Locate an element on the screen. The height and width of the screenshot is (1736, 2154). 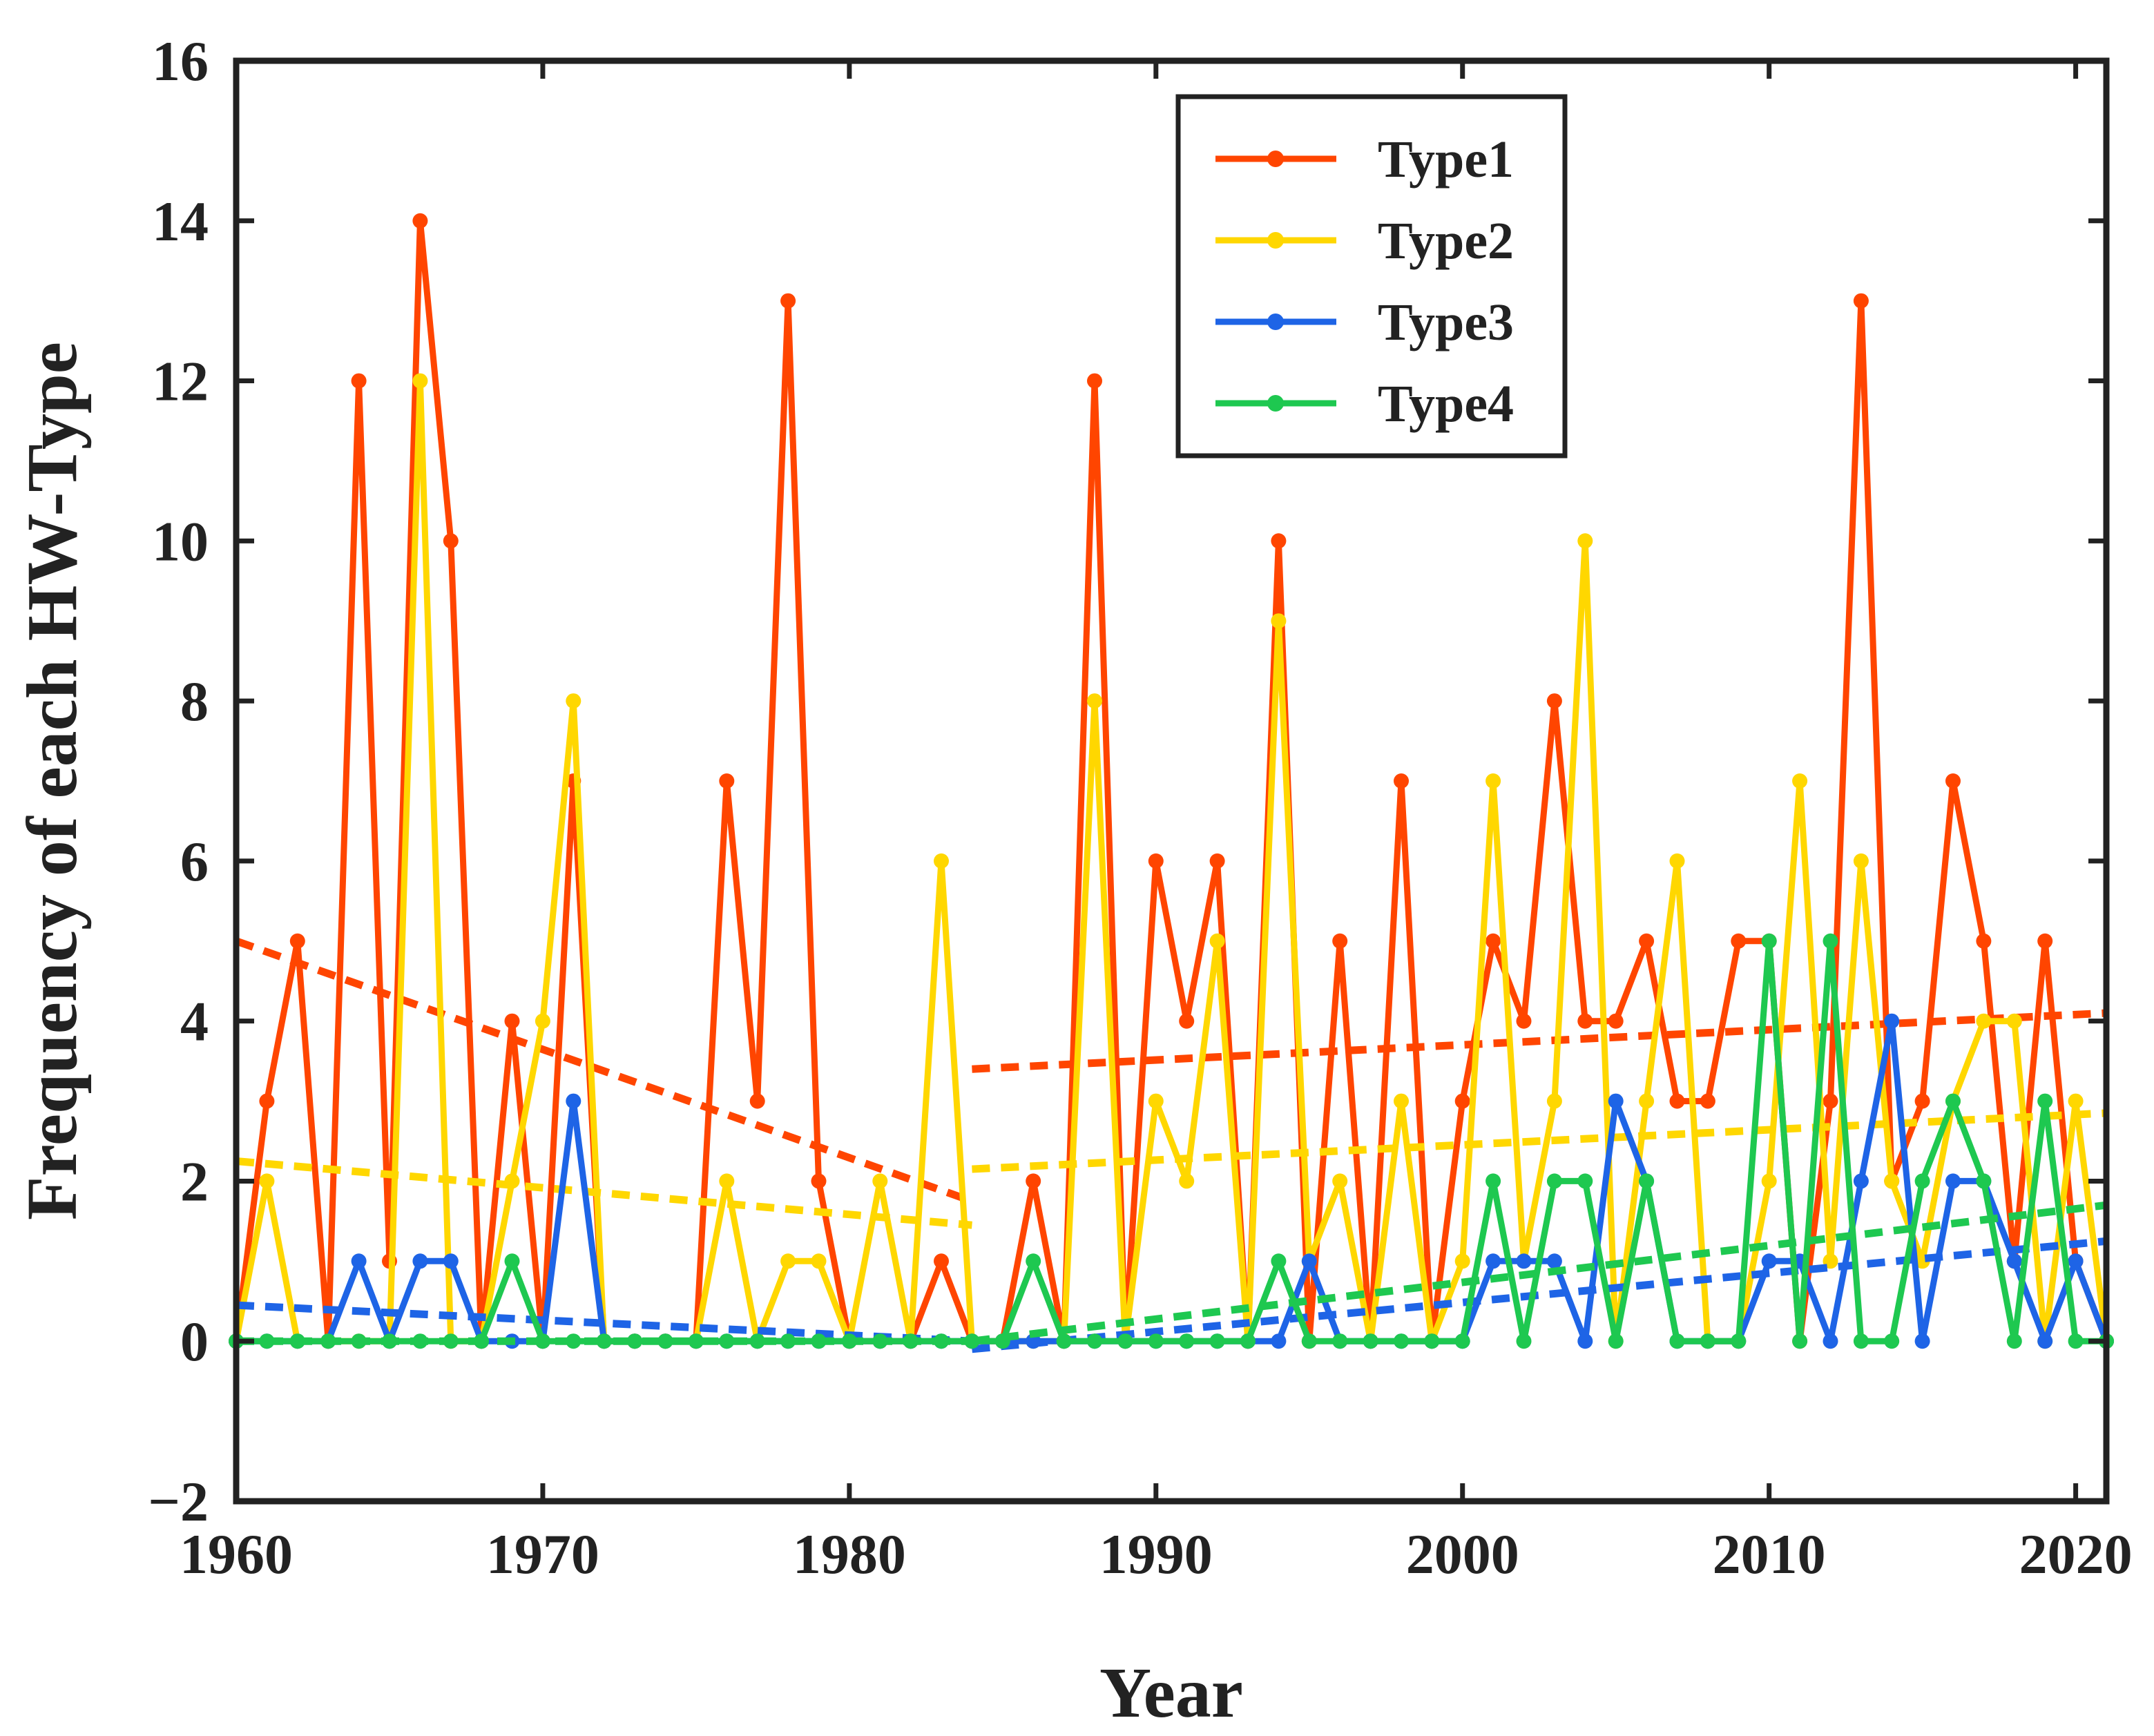
y-tick-label-6: 6 is located at coordinates (194, 861).